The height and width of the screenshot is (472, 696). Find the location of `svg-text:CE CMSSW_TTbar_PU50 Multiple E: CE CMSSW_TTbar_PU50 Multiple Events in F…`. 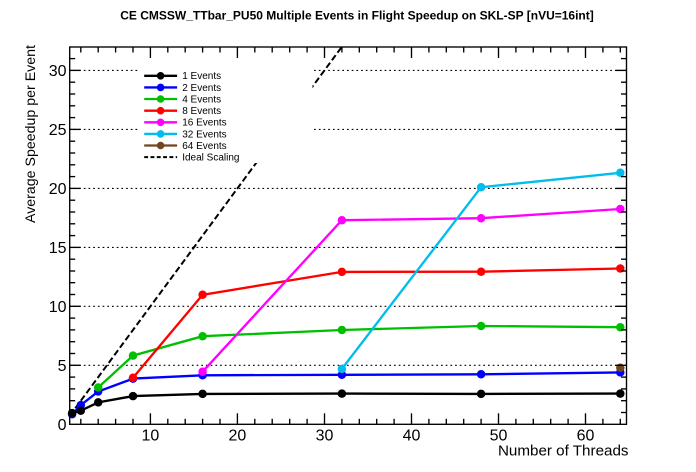

svg-text:CE CMSSW_TTbar_PU50 Multiple E: CE CMSSW_TTbar_PU50 Multiple Events in F… is located at coordinates (357, 15).